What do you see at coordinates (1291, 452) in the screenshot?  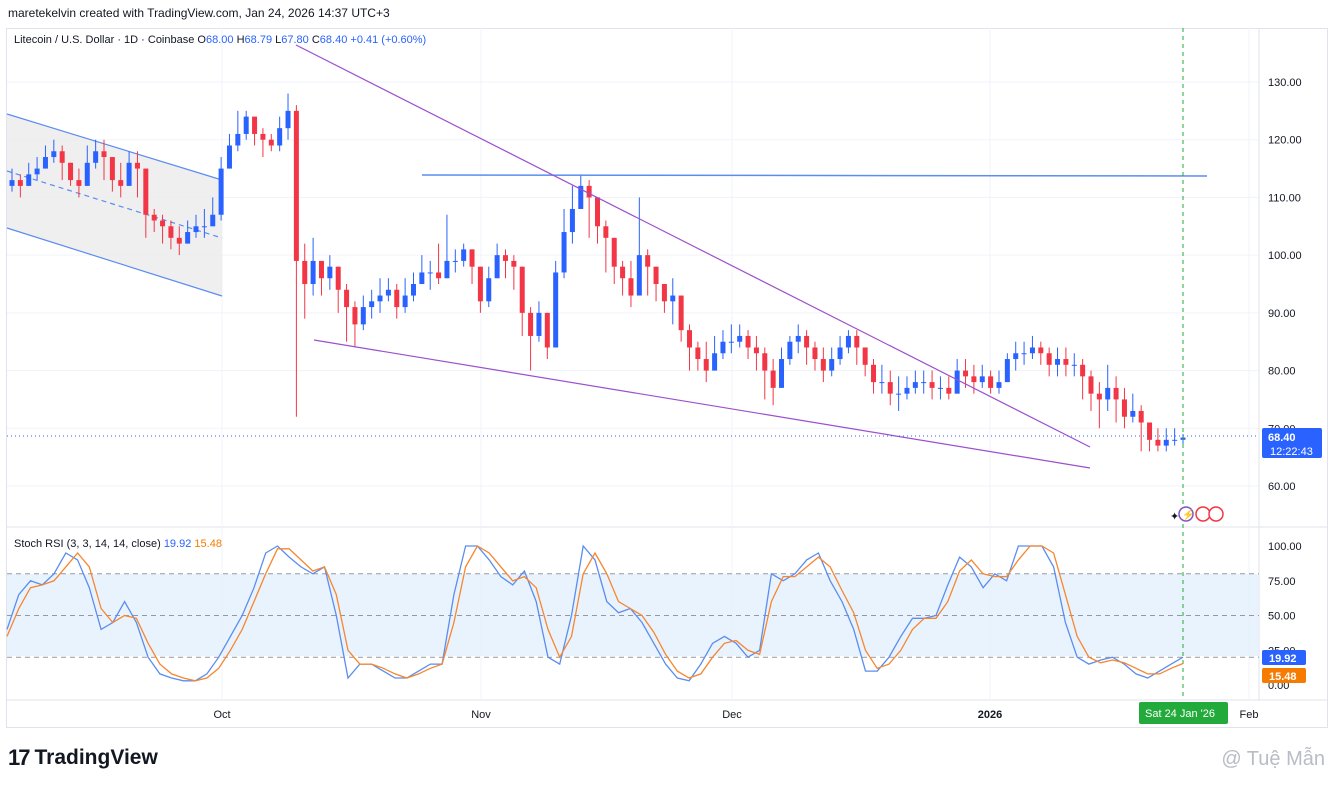 I see `price-badge-countdown: 12:22:43` at bounding box center [1291, 452].